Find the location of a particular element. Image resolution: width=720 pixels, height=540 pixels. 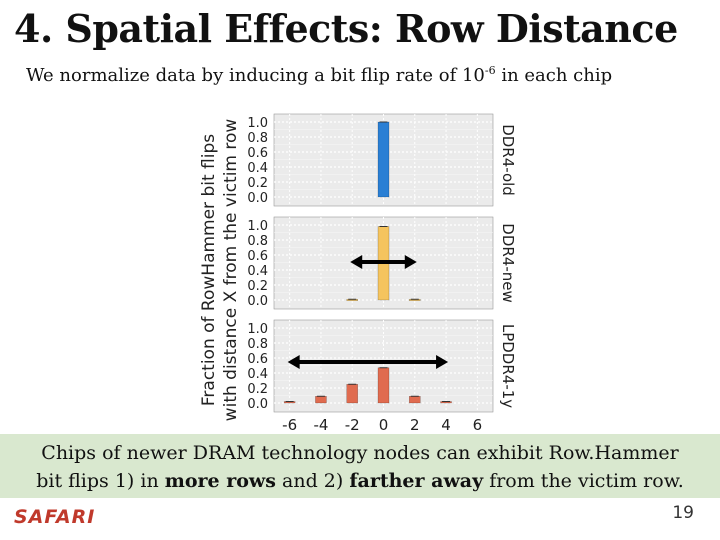

subtitle-suffix: in each chip is located at coordinates (554, 75).